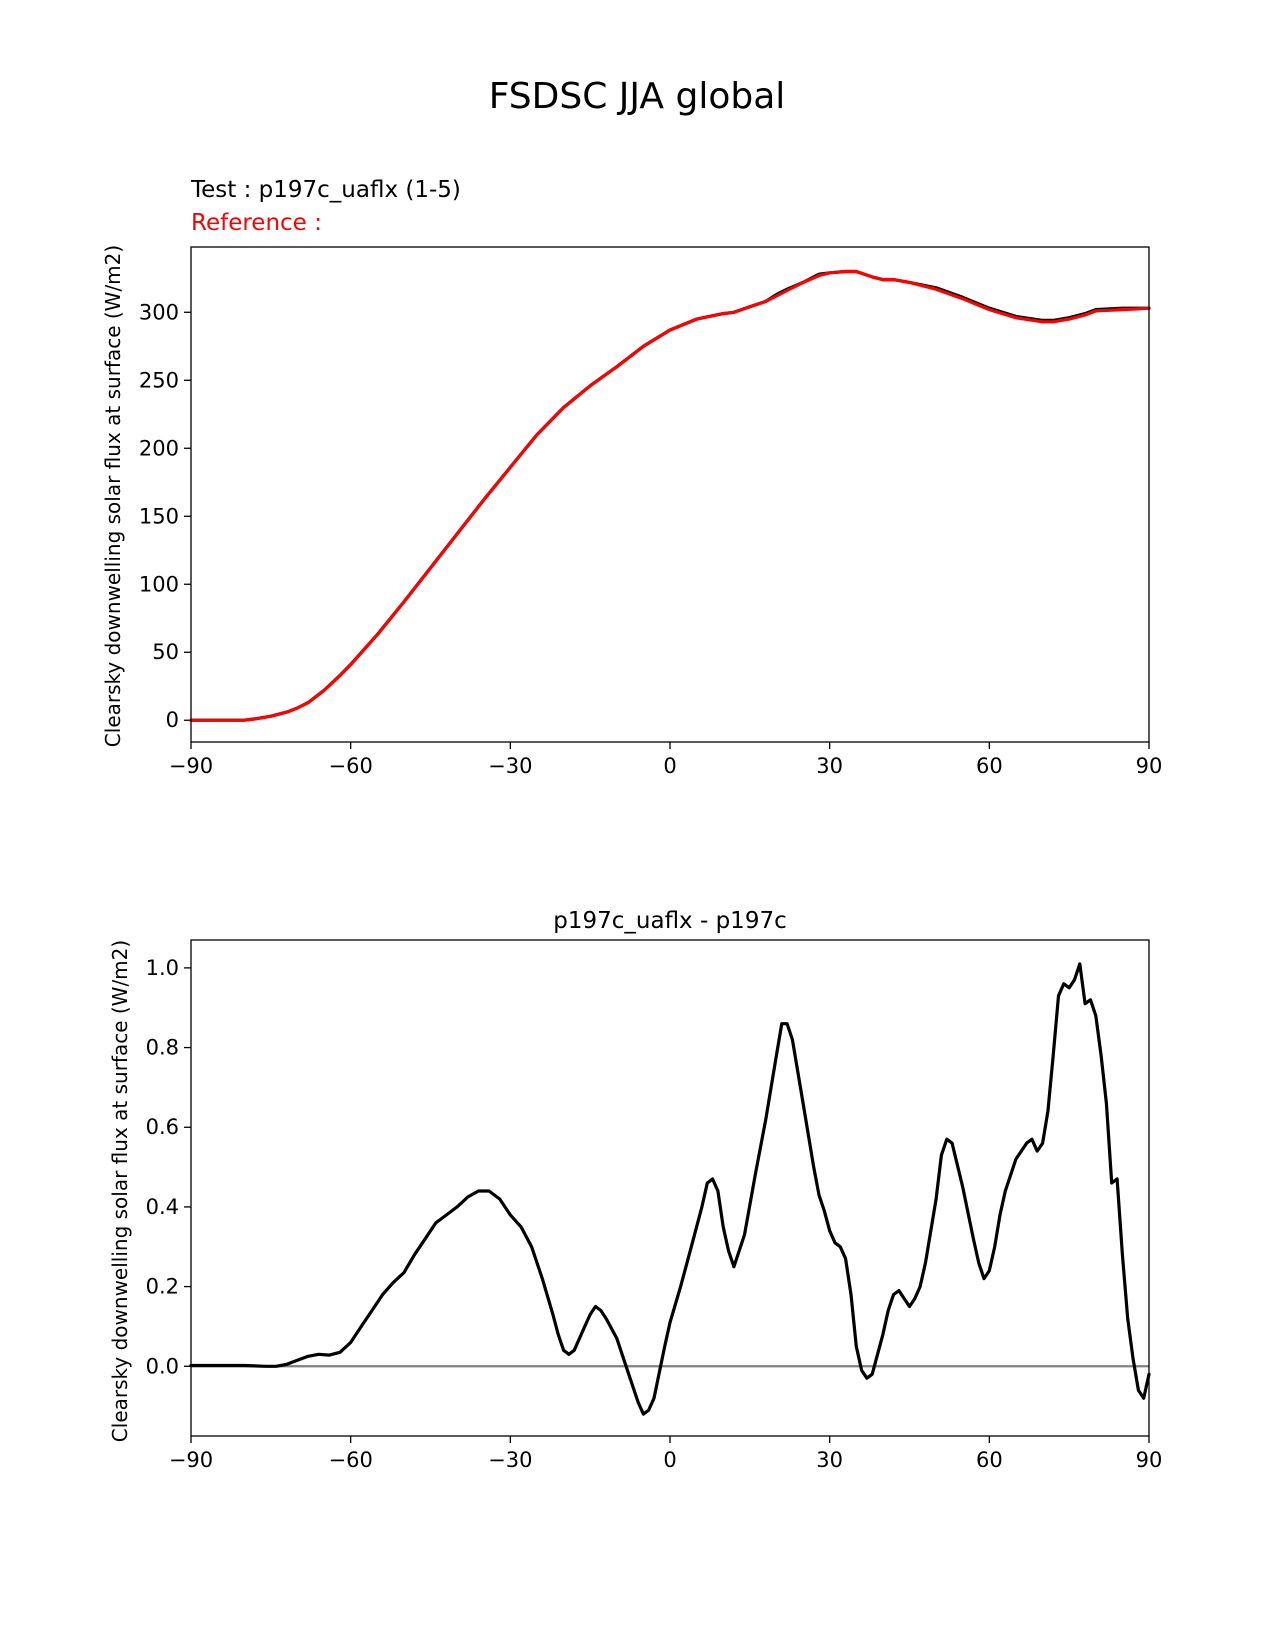 The height and width of the screenshot is (1650, 1275). What do you see at coordinates (159, 380) in the screenshot?
I see `y-tick-label: 250` at bounding box center [159, 380].